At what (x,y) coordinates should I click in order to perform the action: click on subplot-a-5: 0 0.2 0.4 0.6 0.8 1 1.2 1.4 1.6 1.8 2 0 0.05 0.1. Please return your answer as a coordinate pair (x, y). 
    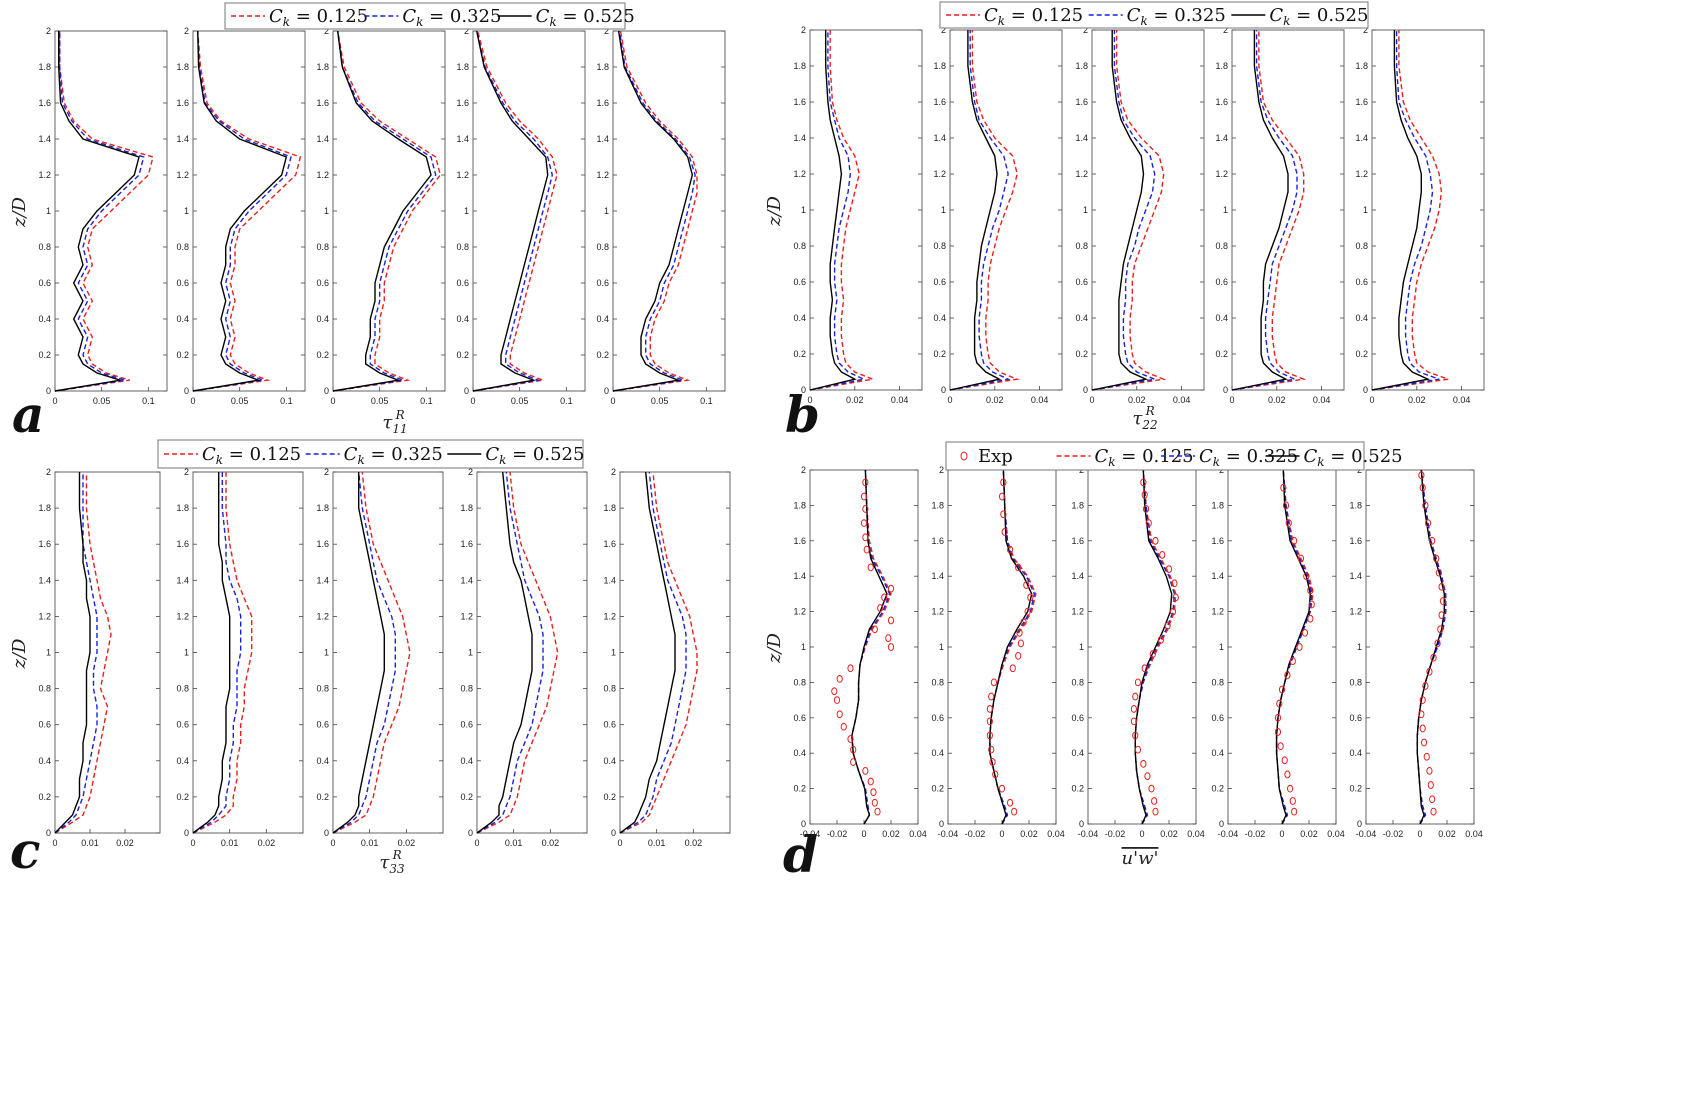
    Looking at the image, I should click on (661, 216).